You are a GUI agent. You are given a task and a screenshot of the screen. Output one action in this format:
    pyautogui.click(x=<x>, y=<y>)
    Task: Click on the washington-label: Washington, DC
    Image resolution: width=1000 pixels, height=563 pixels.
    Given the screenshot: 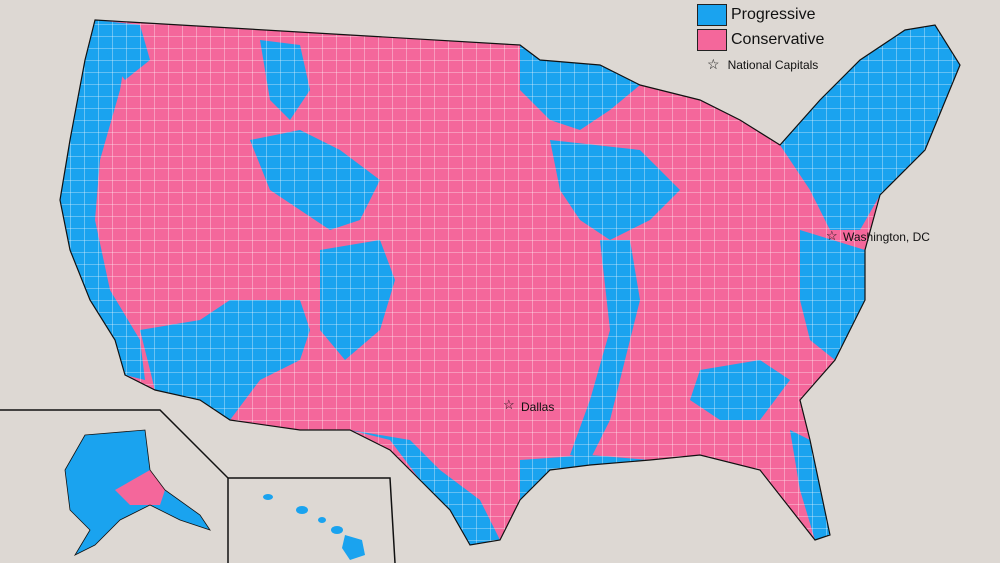 What is the action you would take?
    pyautogui.click(x=886, y=237)
    